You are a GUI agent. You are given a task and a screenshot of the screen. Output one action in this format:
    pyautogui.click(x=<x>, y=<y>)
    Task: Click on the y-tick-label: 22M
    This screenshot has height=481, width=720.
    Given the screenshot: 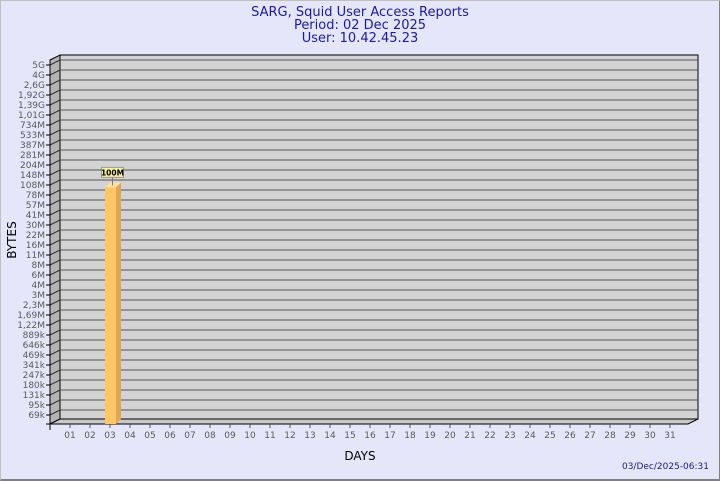 What is the action you would take?
    pyautogui.click(x=35, y=236)
    